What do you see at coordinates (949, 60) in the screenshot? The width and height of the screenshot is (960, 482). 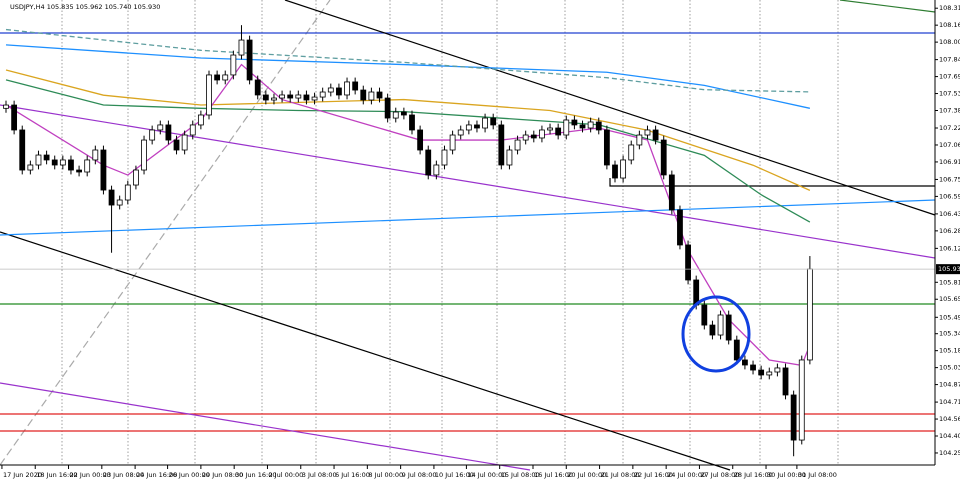 I see `y-tick-label: 107.845` at bounding box center [949, 60].